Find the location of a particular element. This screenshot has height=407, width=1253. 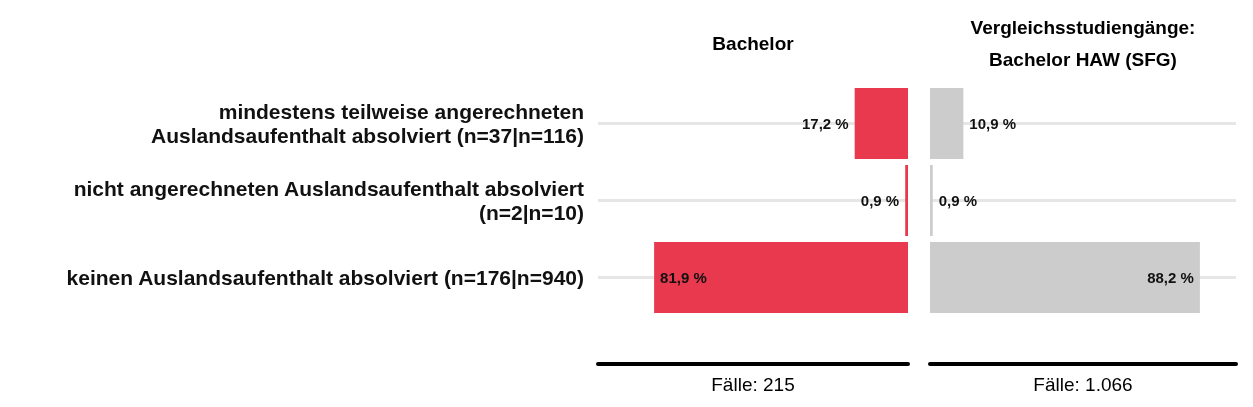

data-label: 10,9 % is located at coordinates (993, 123).